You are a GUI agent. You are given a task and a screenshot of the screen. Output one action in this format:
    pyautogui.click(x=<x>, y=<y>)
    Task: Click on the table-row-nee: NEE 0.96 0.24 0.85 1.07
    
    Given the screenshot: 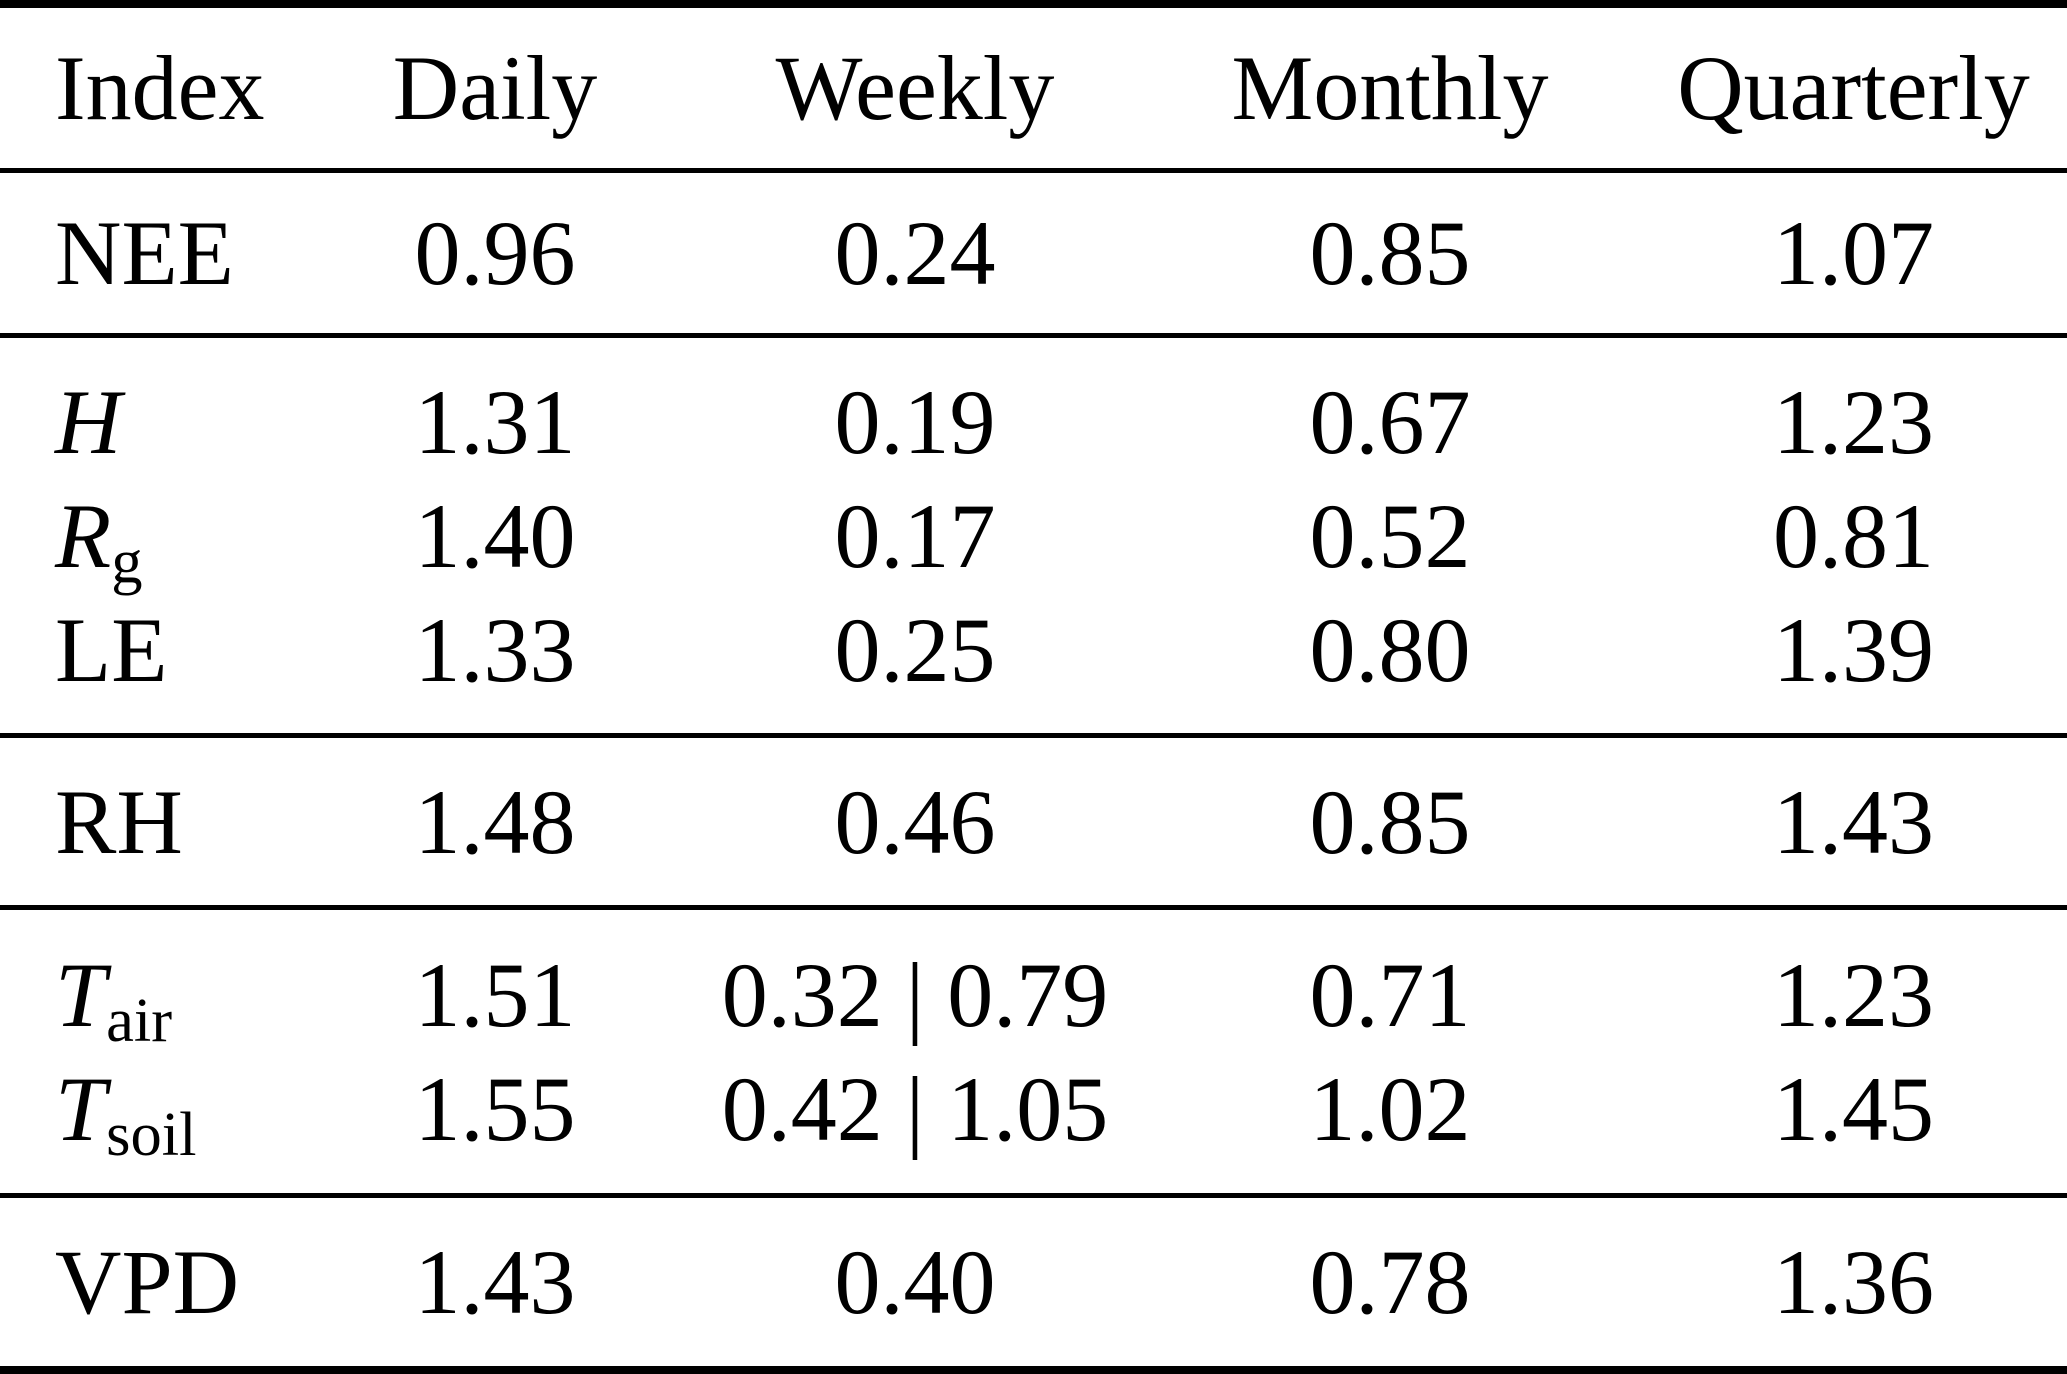 What is the action you would take?
    pyautogui.click(x=1033, y=253)
    